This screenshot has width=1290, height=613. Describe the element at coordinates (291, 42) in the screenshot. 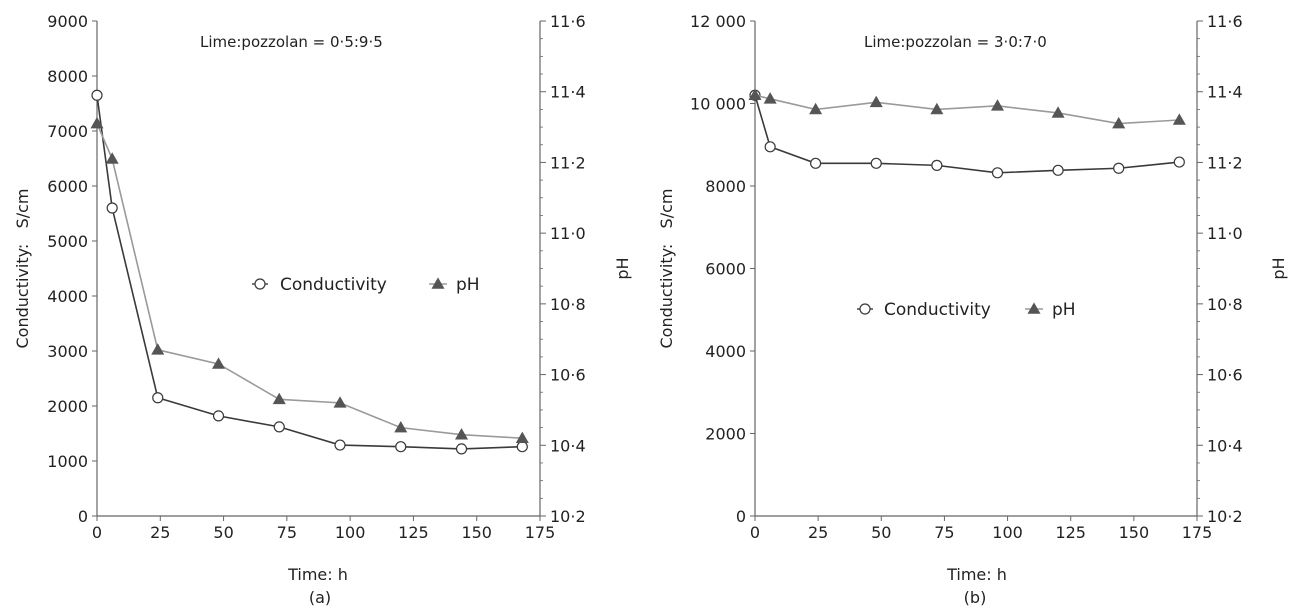

I see `ratio-annotation: Lime:pozzolan = 0·5:9·5` at that location.